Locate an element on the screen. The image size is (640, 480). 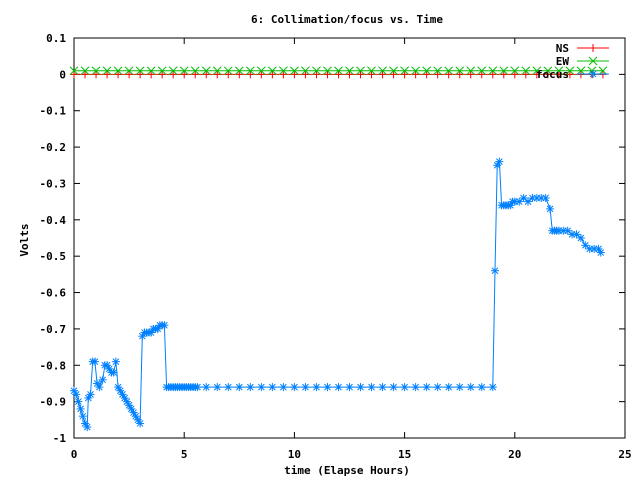
chart-title: 6: Collimation/focus vs. Time is located at coordinates (347, 19).